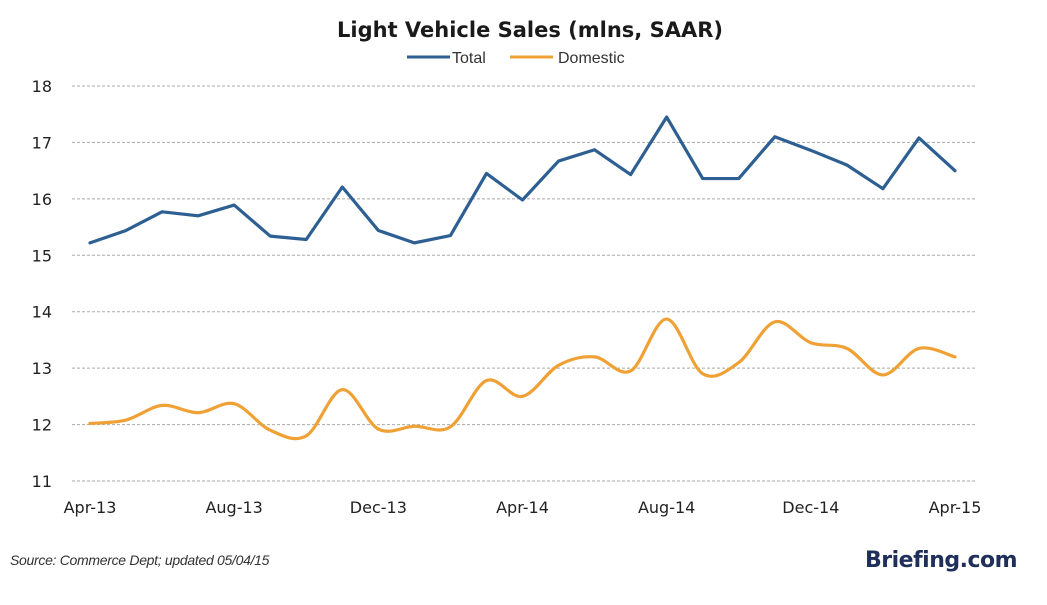 This screenshot has height=605, width=1047. What do you see at coordinates (42, 481) in the screenshot?
I see `y-tick-label: 11` at bounding box center [42, 481].